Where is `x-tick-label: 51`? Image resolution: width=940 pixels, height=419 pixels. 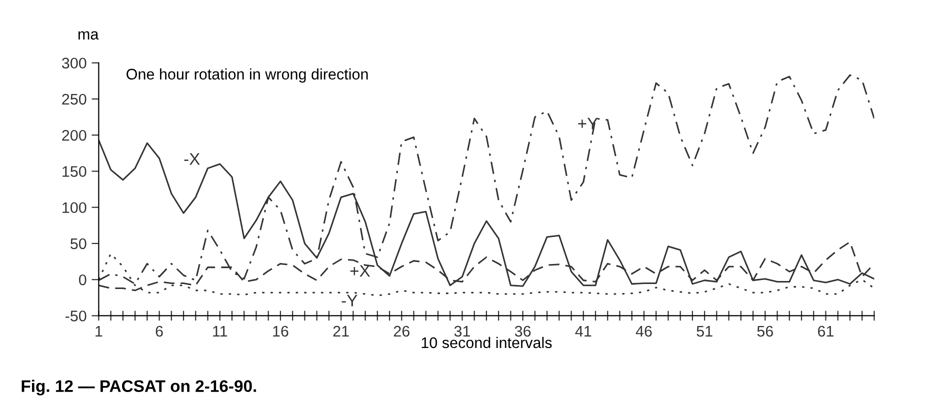
x-tick-label: 51 is located at coordinates (704, 331).